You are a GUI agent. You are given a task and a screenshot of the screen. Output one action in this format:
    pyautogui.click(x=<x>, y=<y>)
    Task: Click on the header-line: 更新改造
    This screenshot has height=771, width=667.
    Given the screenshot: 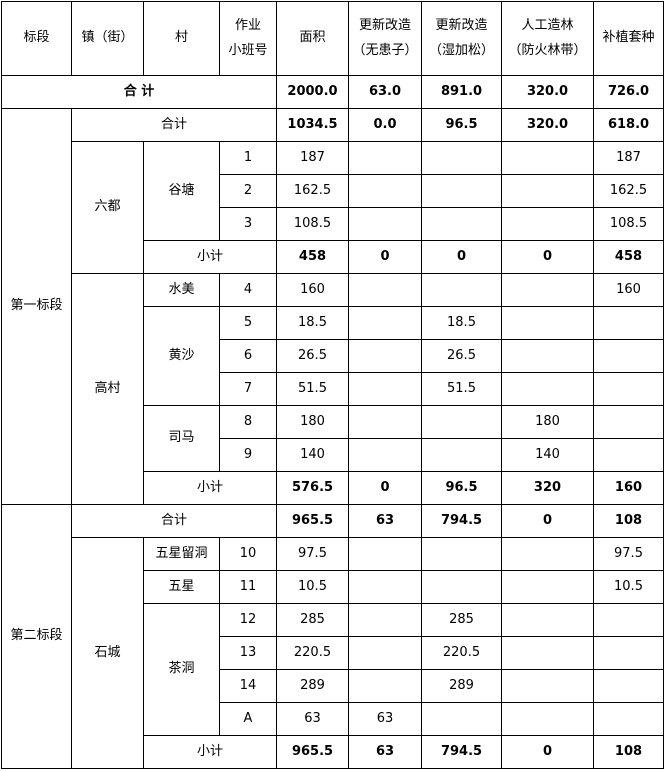 What is the action you would take?
    pyautogui.click(x=461, y=25)
    